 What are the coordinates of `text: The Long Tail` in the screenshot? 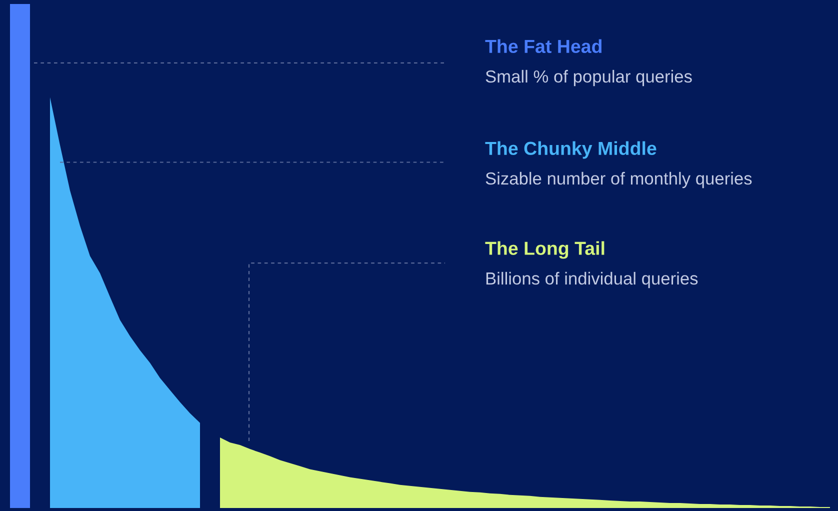 It's located at (544, 250).